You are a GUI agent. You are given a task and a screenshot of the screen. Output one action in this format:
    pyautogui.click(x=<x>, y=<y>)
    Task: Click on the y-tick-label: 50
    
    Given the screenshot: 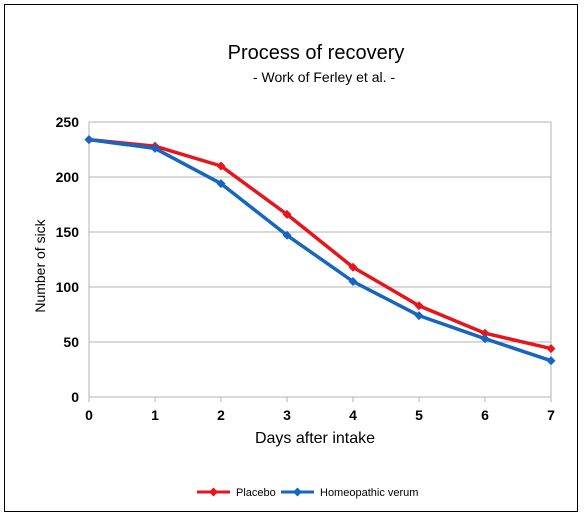 What is the action you would take?
    pyautogui.click(x=71, y=342)
    